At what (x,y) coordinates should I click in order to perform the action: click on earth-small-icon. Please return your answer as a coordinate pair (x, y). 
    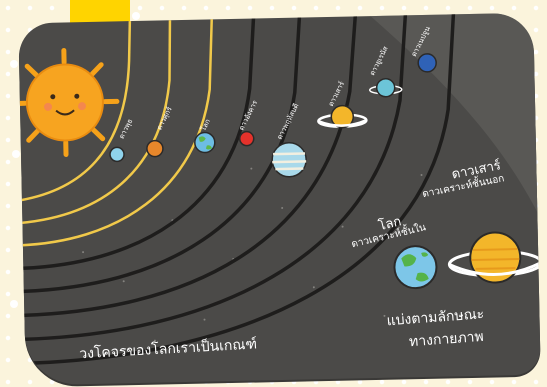
    Looking at the image, I should click on (205, 142).